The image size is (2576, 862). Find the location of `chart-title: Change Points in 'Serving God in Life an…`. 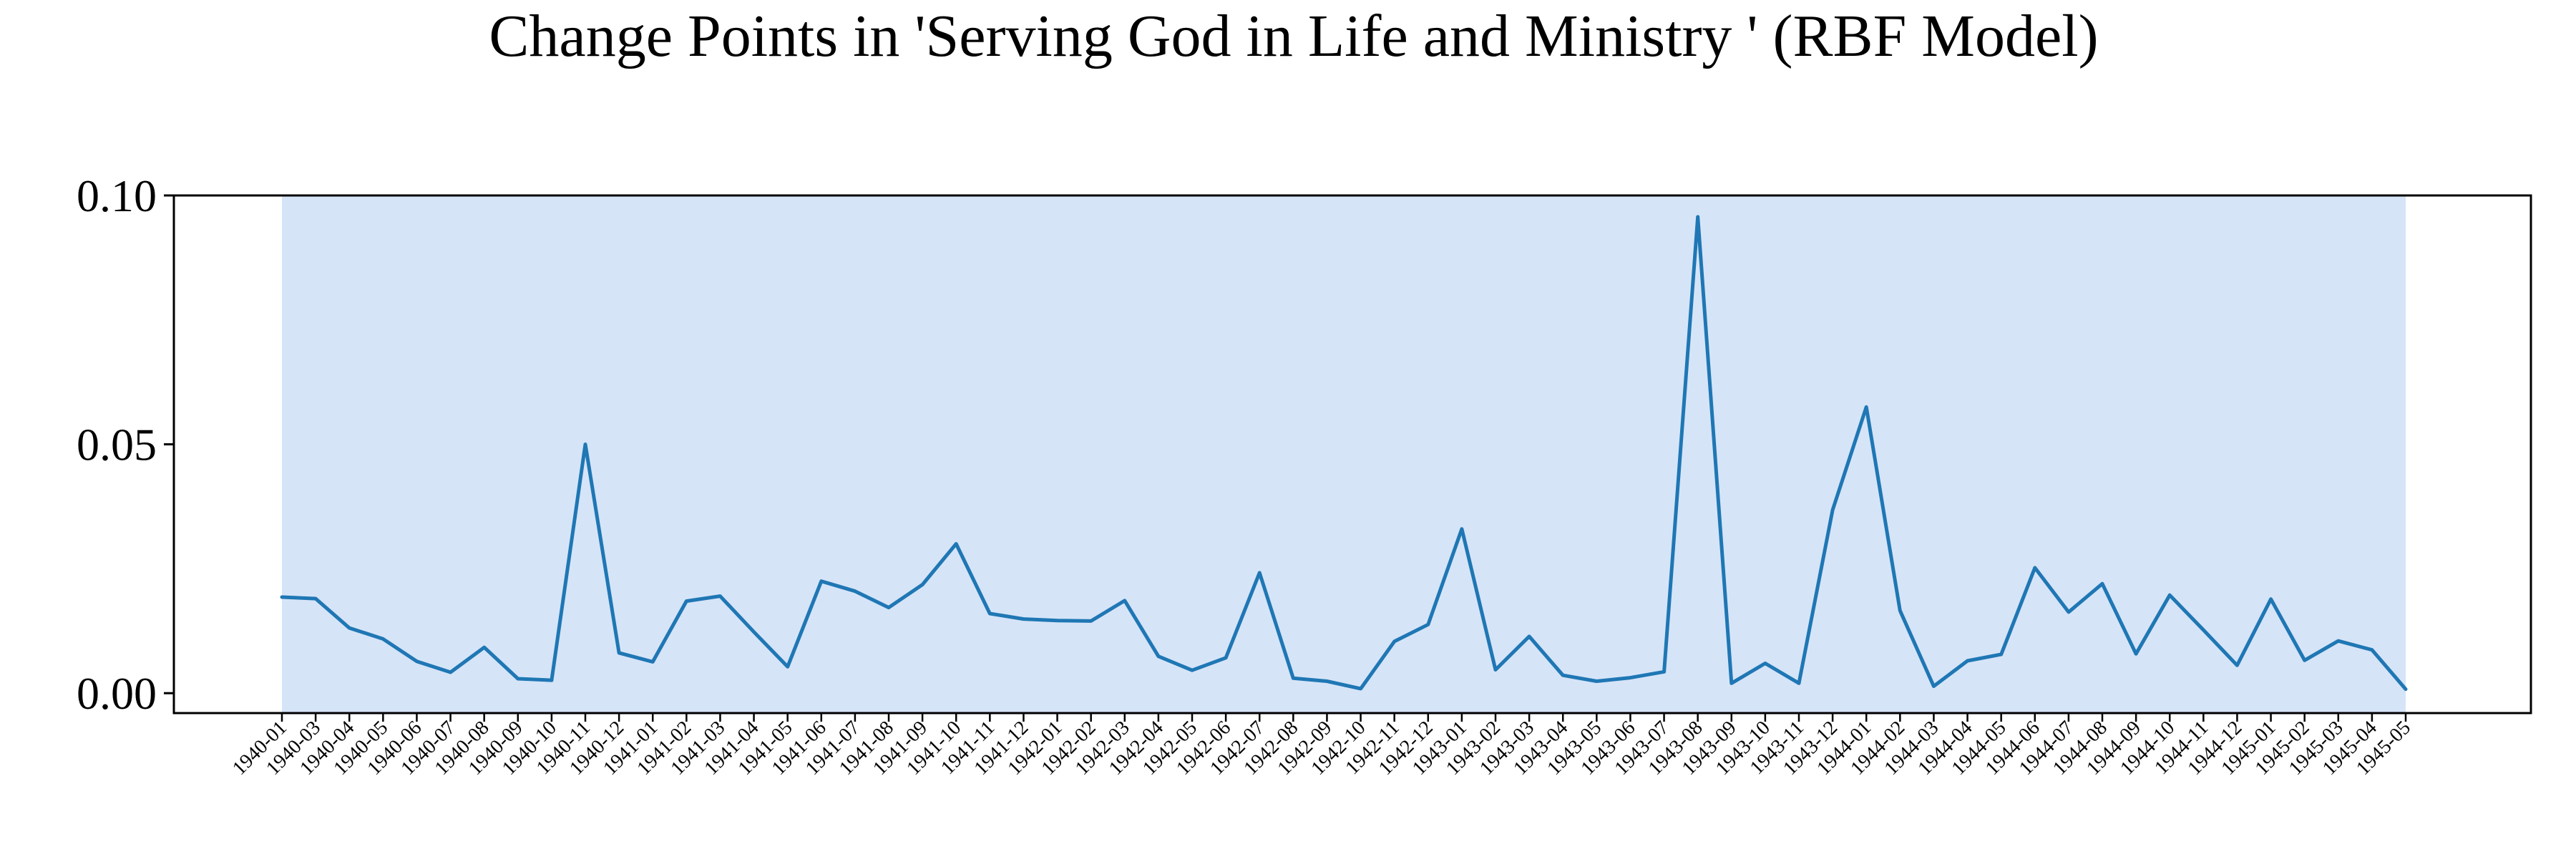

chart-title: Change Points in 'Serving God in Life an… is located at coordinates (1293, 36).